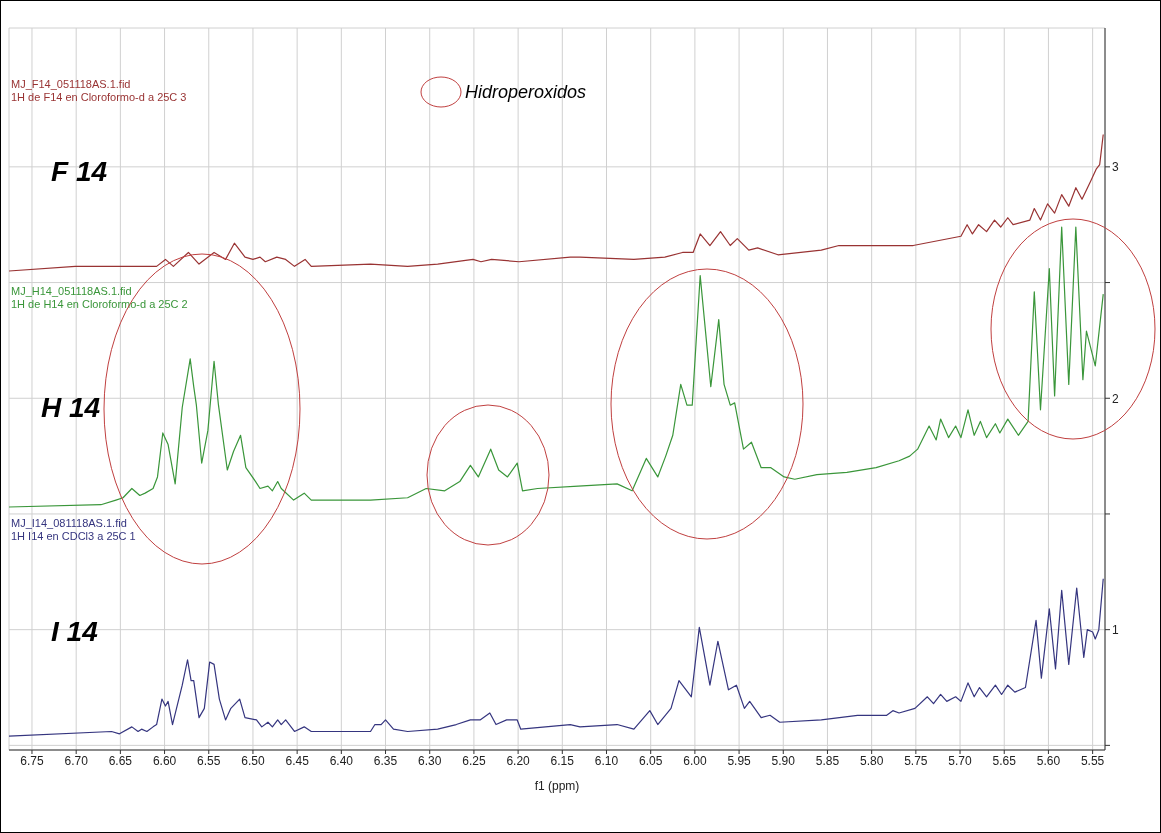 This screenshot has height=833, width=1161. Describe the element at coordinates (1004, 760) in the screenshot. I see `x-tick-label: 5.65` at that location.